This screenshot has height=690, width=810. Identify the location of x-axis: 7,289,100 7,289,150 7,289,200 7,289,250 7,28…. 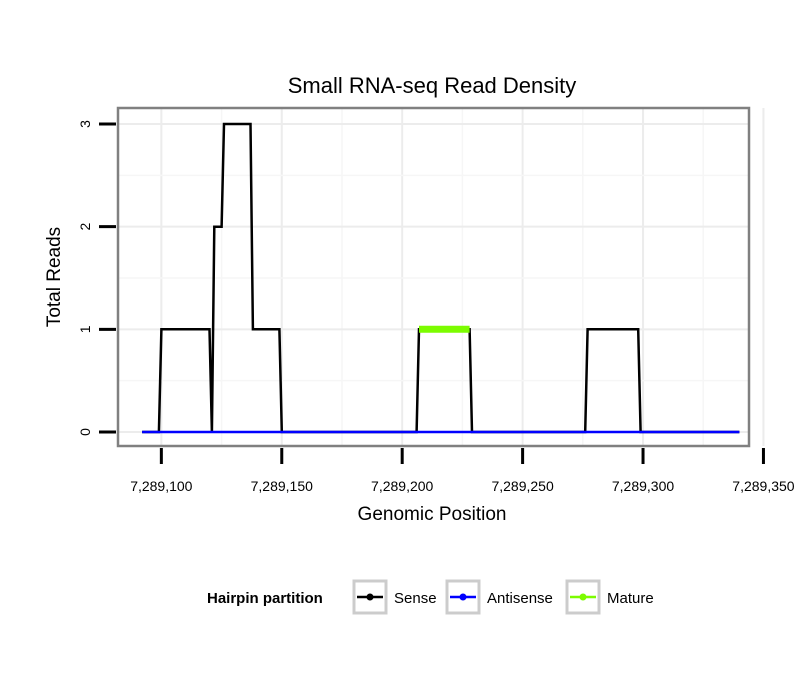
(462, 471).